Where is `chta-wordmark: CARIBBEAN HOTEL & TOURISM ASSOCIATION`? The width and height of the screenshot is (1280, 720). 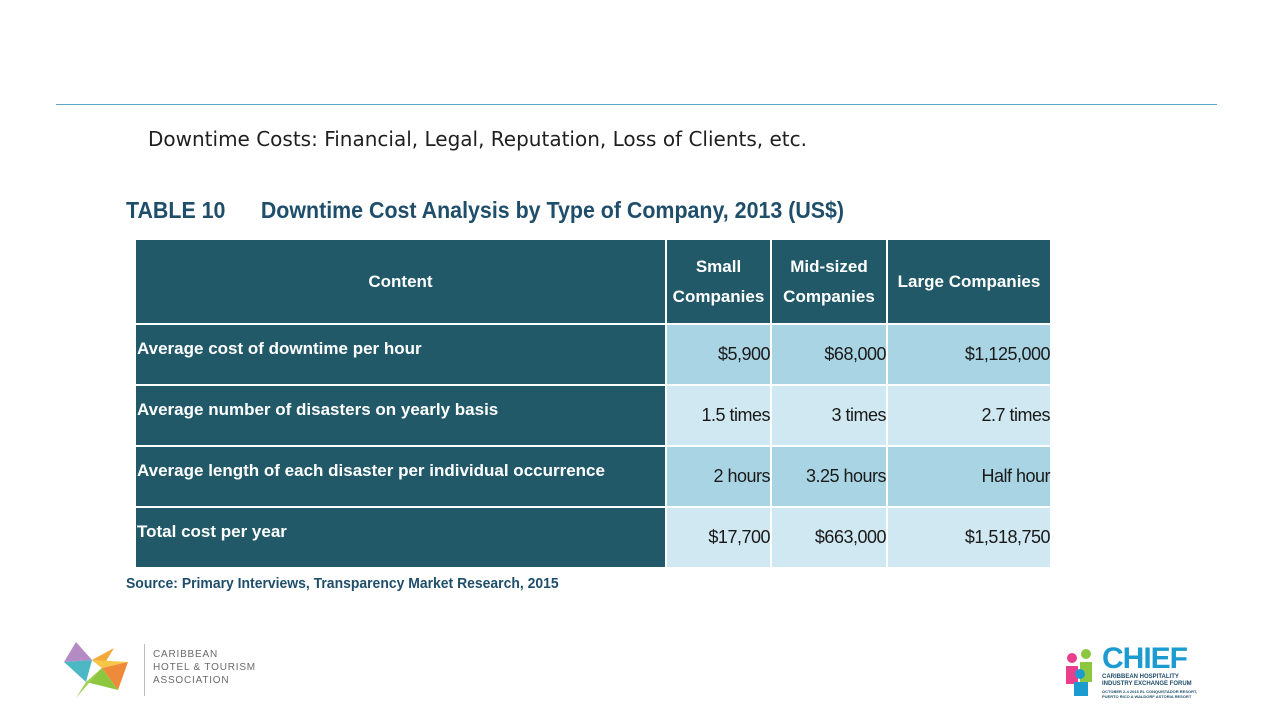 chta-wordmark: CARIBBEAN HOTEL & TOURISM ASSOCIATION is located at coordinates (204, 667).